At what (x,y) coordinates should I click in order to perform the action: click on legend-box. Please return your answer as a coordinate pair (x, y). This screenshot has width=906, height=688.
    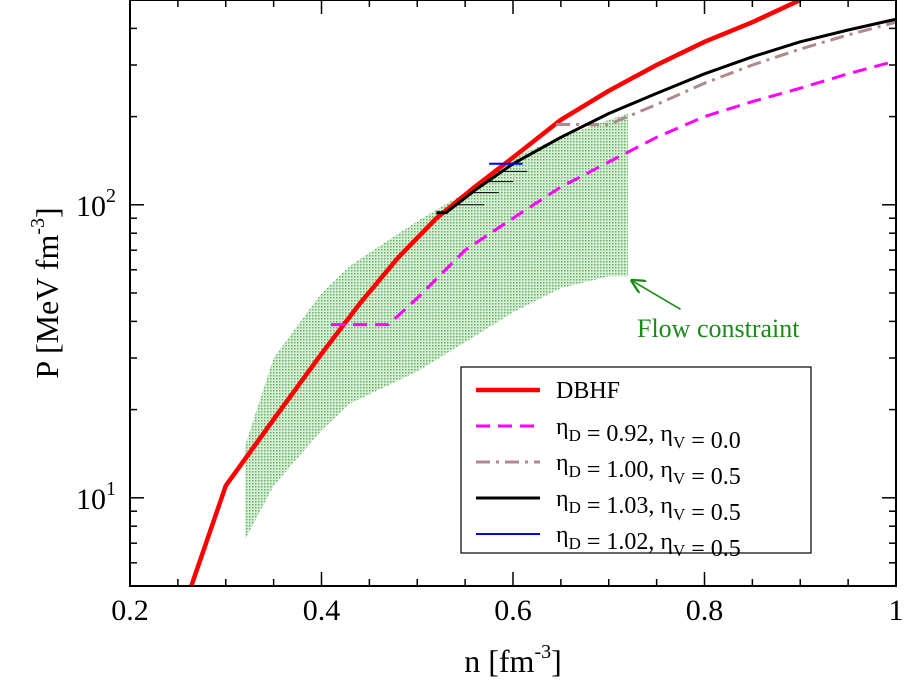
    Looking at the image, I should click on (636, 460).